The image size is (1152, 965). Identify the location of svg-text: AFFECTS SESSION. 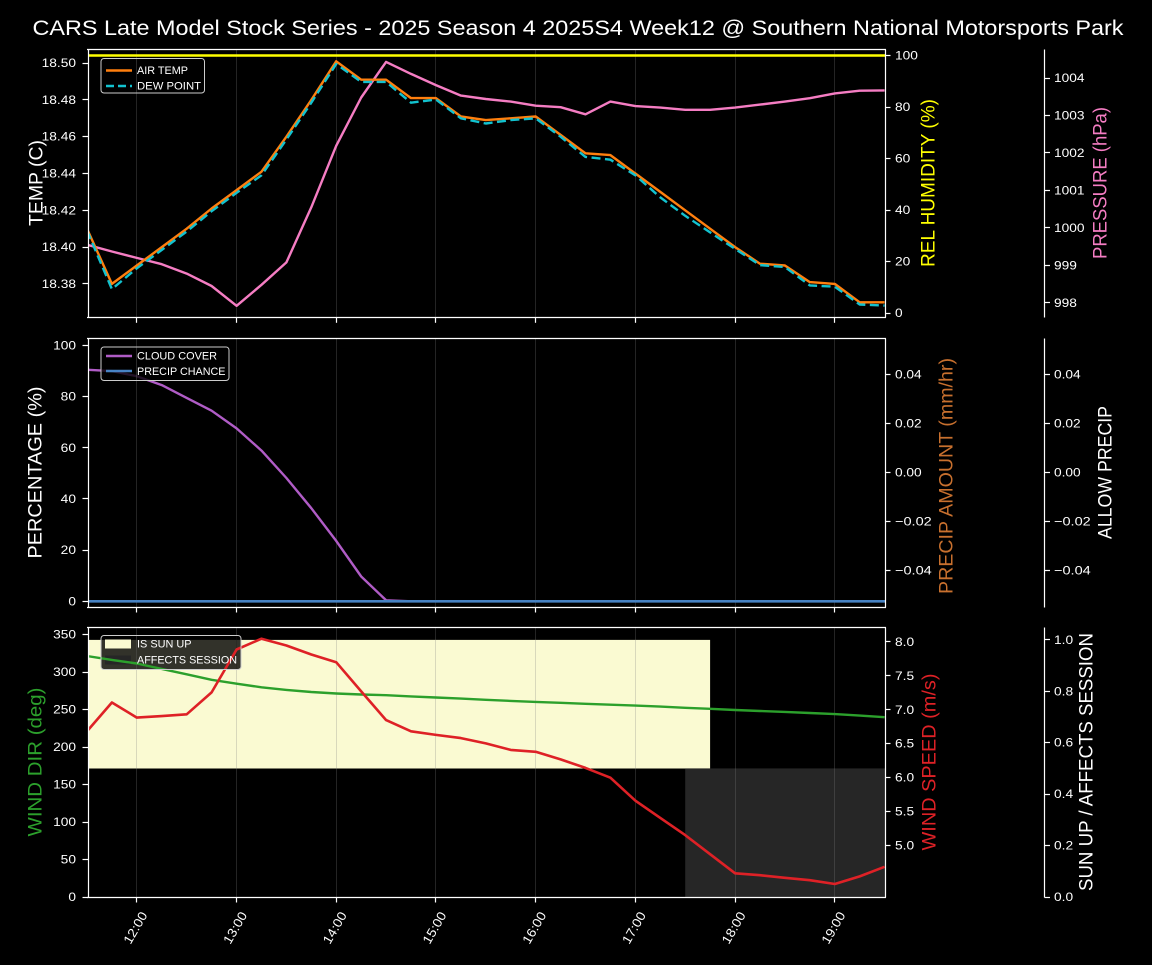
(187, 661).